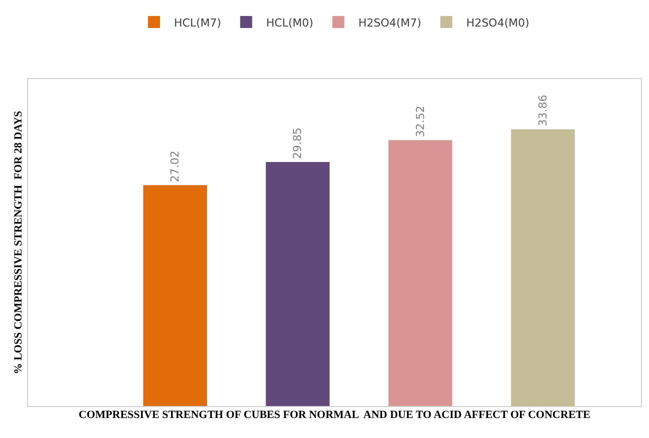 Image resolution: width=649 pixels, height=438 pixels. I want to click on data-label: 27.02, so click(175, 166).